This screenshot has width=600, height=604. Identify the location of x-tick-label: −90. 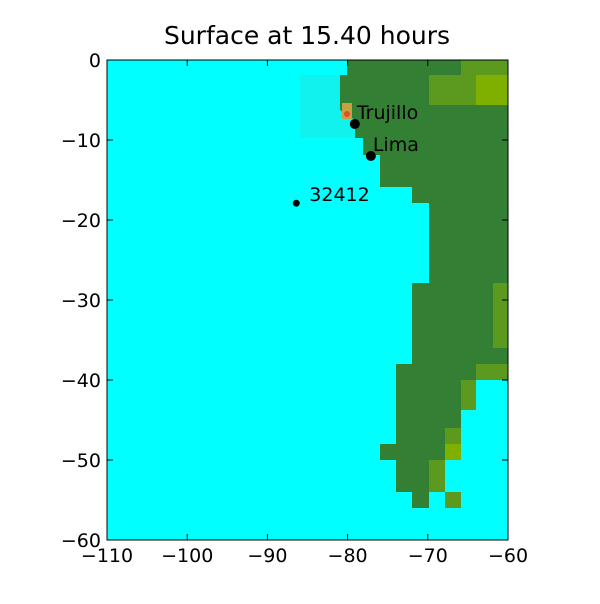
(267, 556).